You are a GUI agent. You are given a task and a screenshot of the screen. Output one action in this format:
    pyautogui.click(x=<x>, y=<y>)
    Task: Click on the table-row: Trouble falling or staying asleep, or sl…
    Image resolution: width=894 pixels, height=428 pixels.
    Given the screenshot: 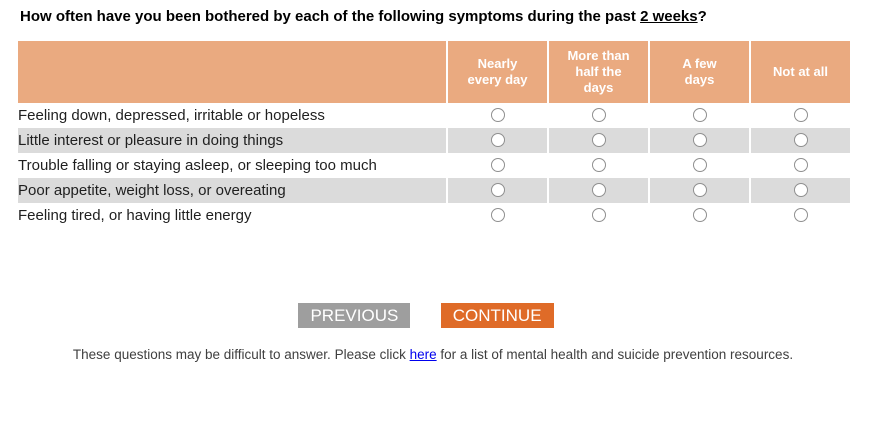 What is the action you would take?
    pyautogui.click(x=434, y=165)
    